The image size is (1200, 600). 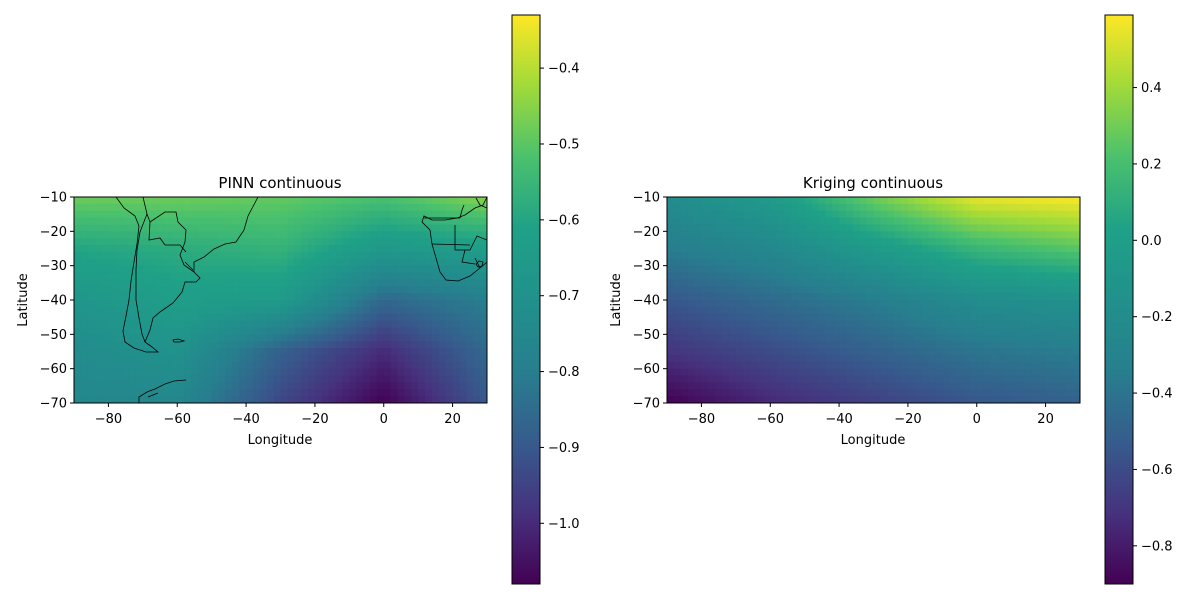 What do you see at coordinates (53, 369) in the screenshot?
I see `y-tick-label: −60` at bounding box center [53, 369].